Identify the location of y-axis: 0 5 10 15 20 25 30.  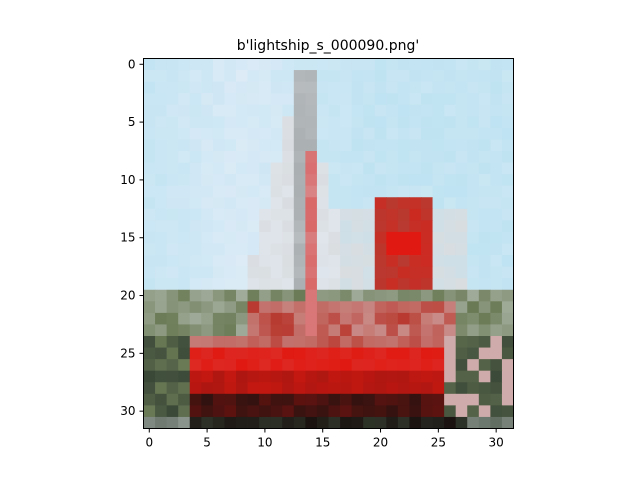
(132, 237).